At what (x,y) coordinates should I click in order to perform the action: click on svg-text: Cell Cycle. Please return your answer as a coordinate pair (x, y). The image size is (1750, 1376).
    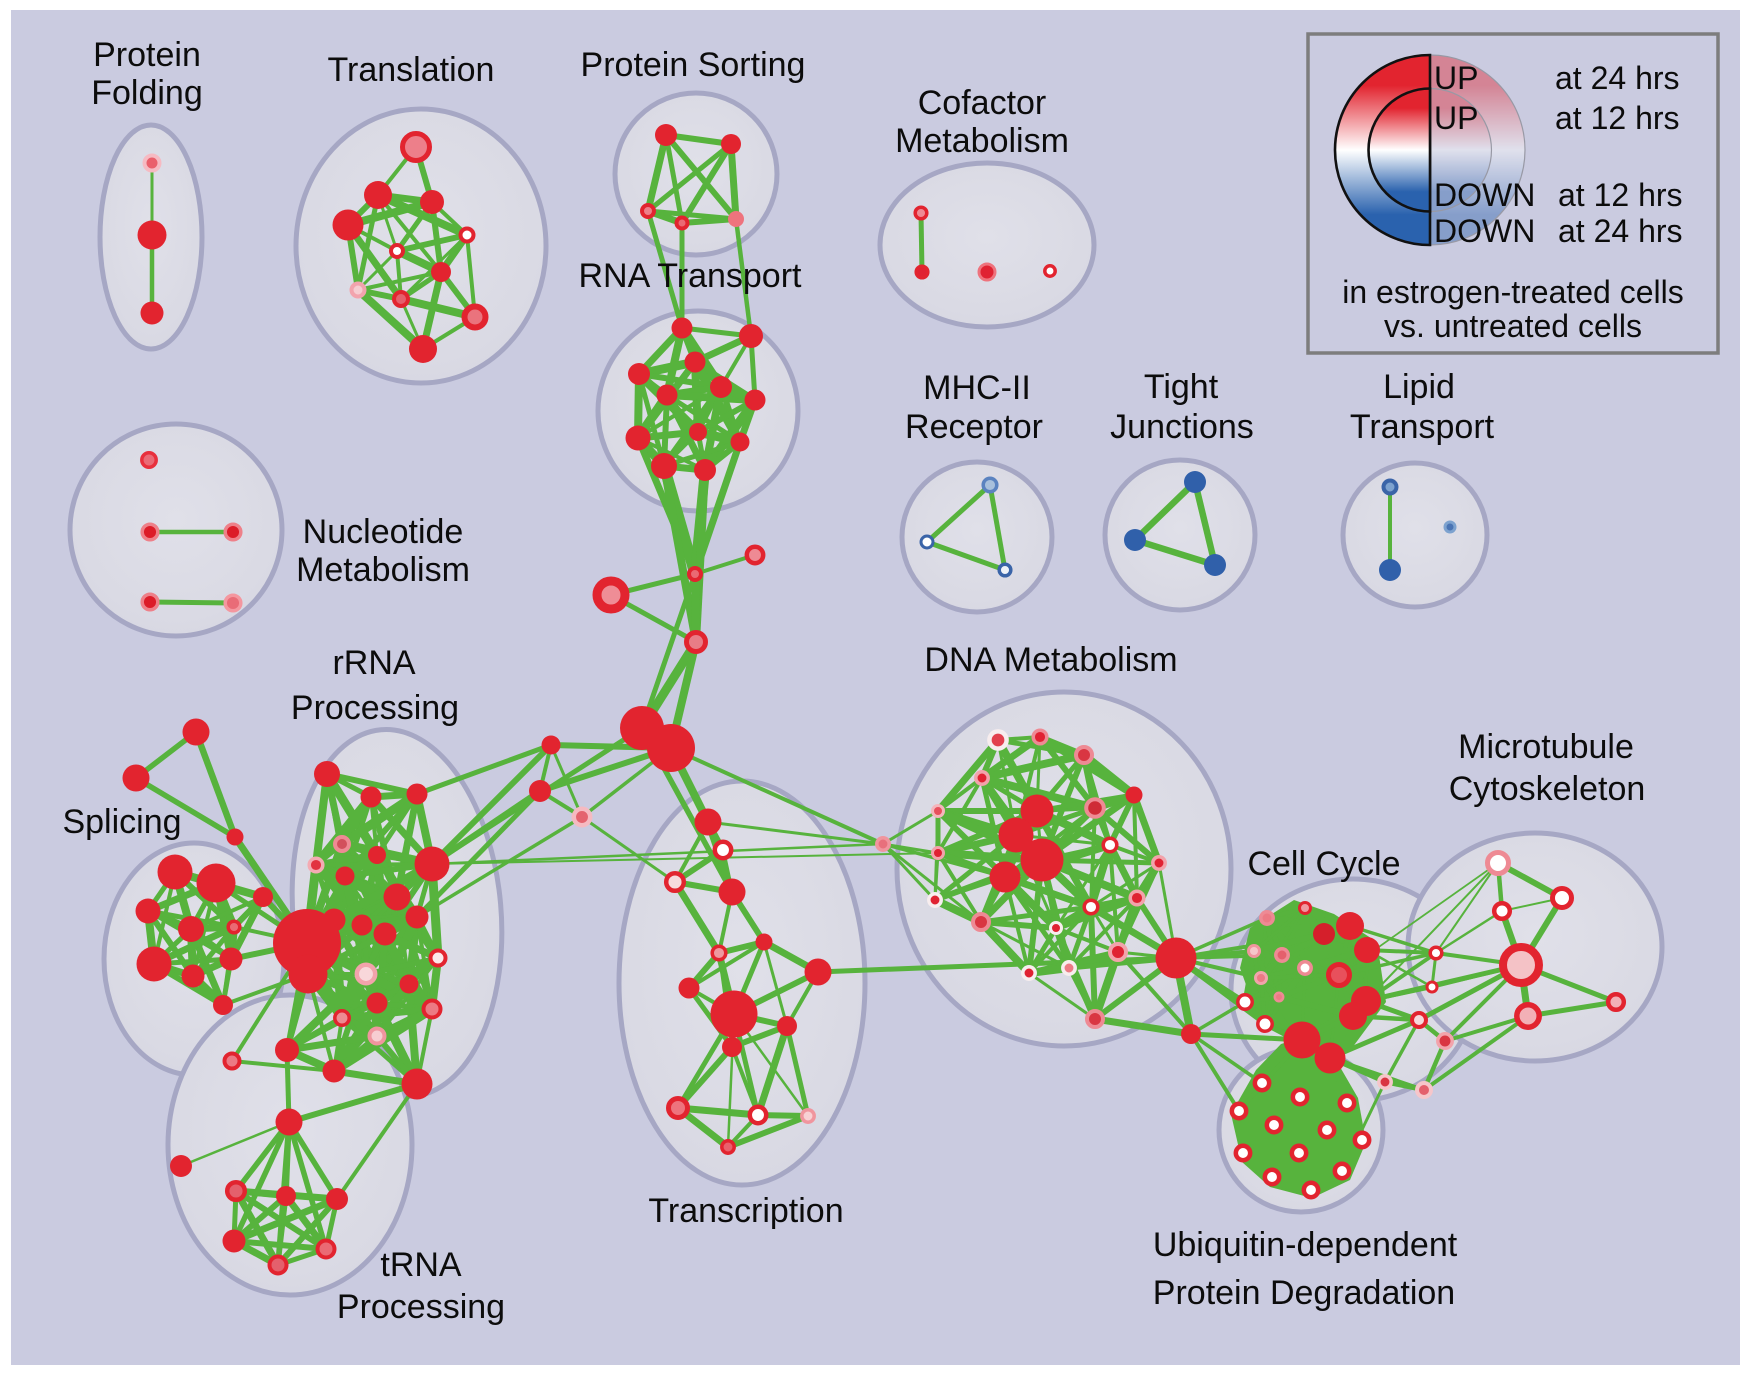
    Looking at the image, I should click on (1323, 864).